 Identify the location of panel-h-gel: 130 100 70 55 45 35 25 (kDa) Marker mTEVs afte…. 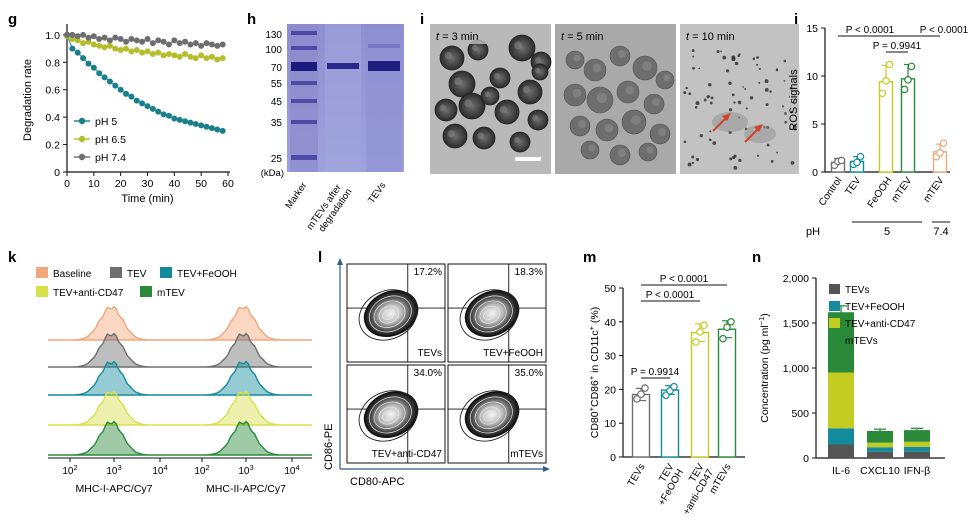
(332, 129).